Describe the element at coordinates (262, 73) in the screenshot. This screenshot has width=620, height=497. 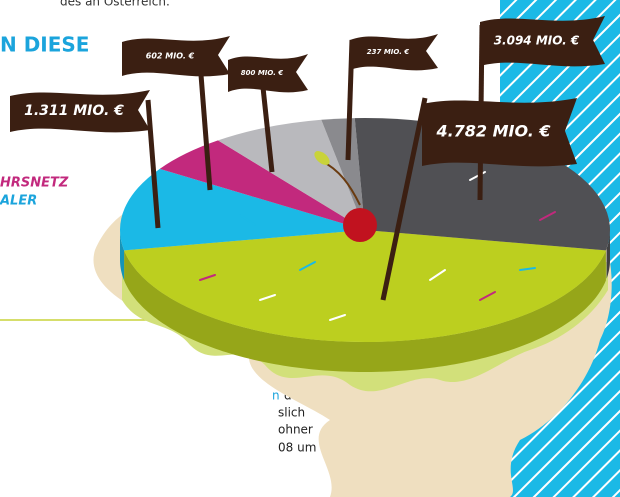
I see `flag-label: 800 MIO. €` at that location.